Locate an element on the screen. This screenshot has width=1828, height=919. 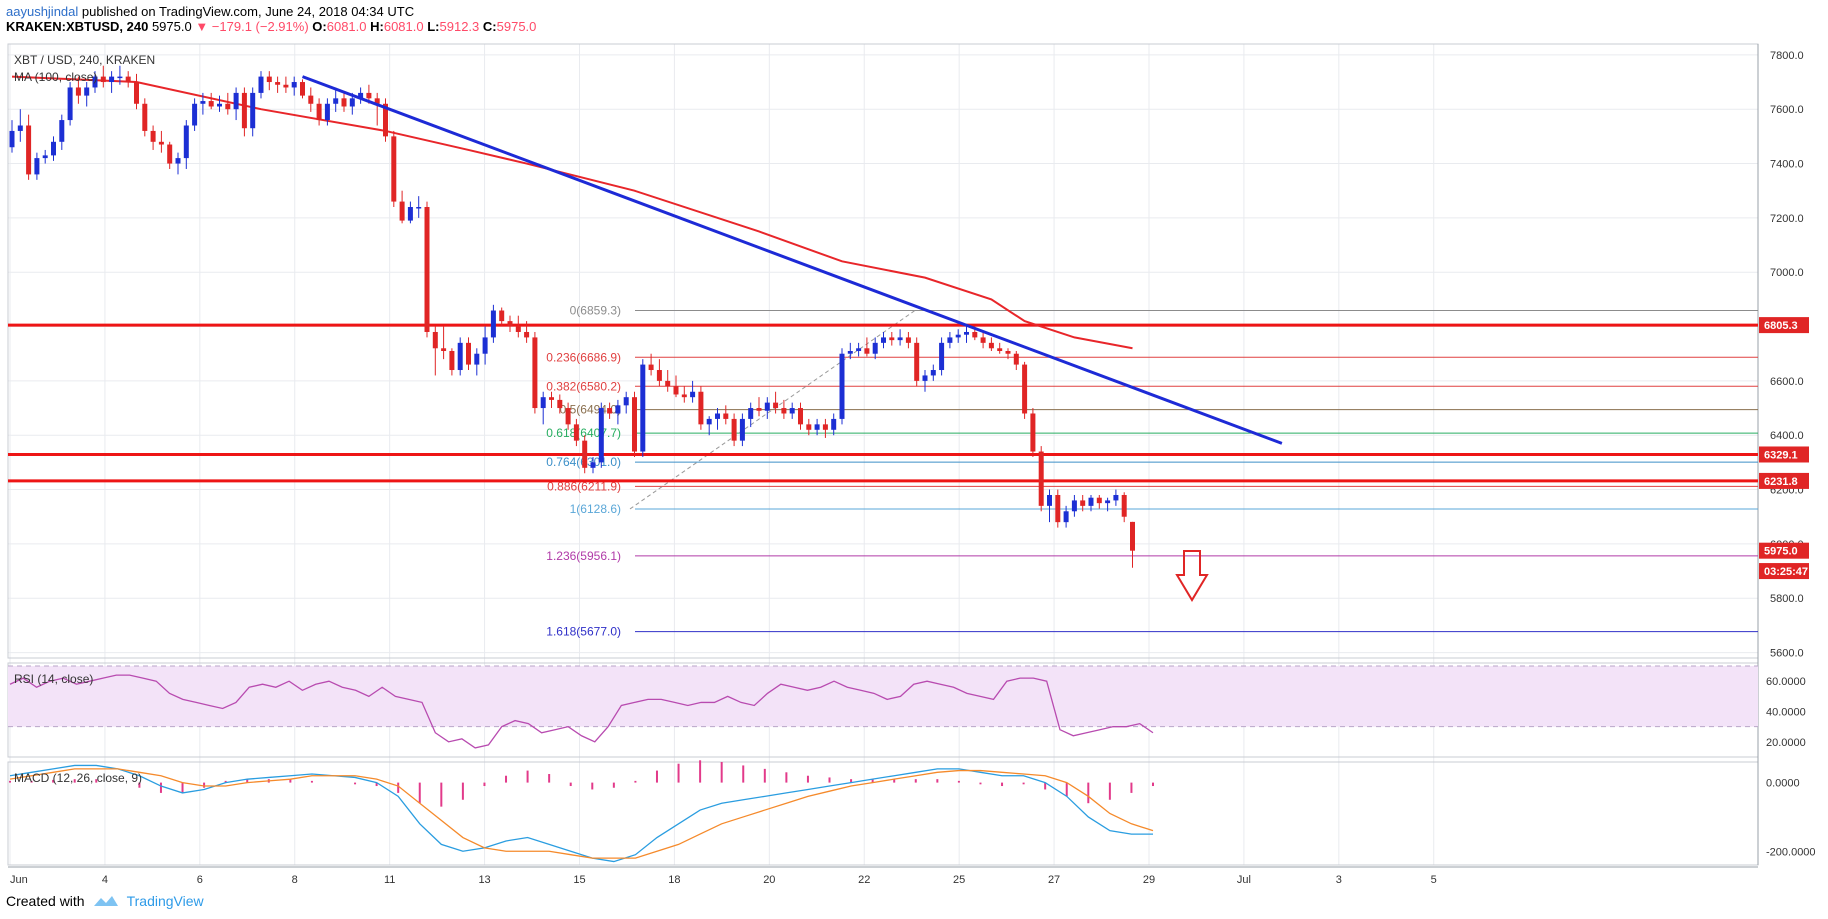
time-tick-label: 22 is located at coordinates (864, 880).